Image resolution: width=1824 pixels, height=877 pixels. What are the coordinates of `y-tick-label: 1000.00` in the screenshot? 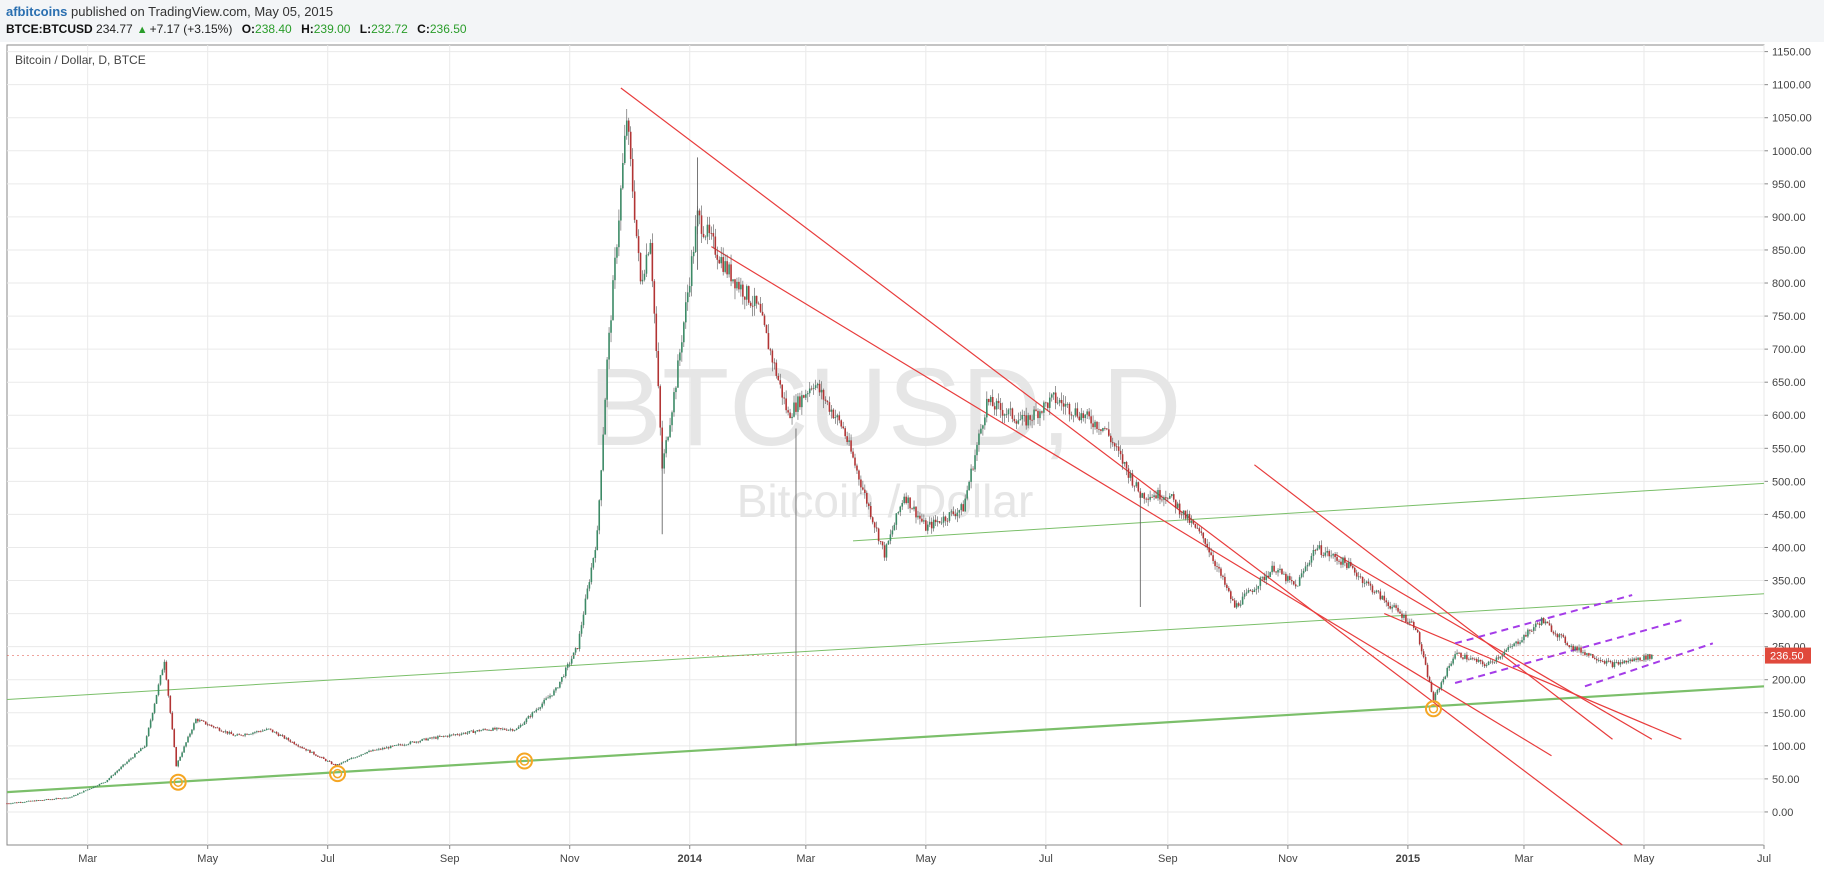 It's located at (1792, 152).